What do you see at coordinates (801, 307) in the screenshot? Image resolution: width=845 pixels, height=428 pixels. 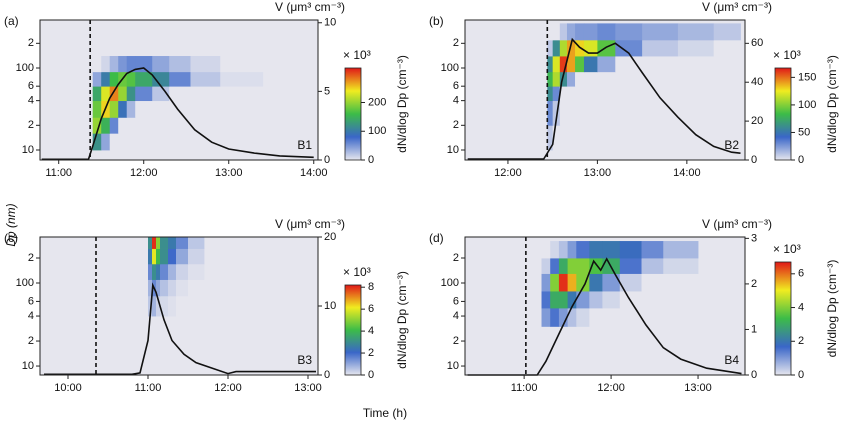 I see `colorbar-tick-label: 4` at bounding box center [801, 307].